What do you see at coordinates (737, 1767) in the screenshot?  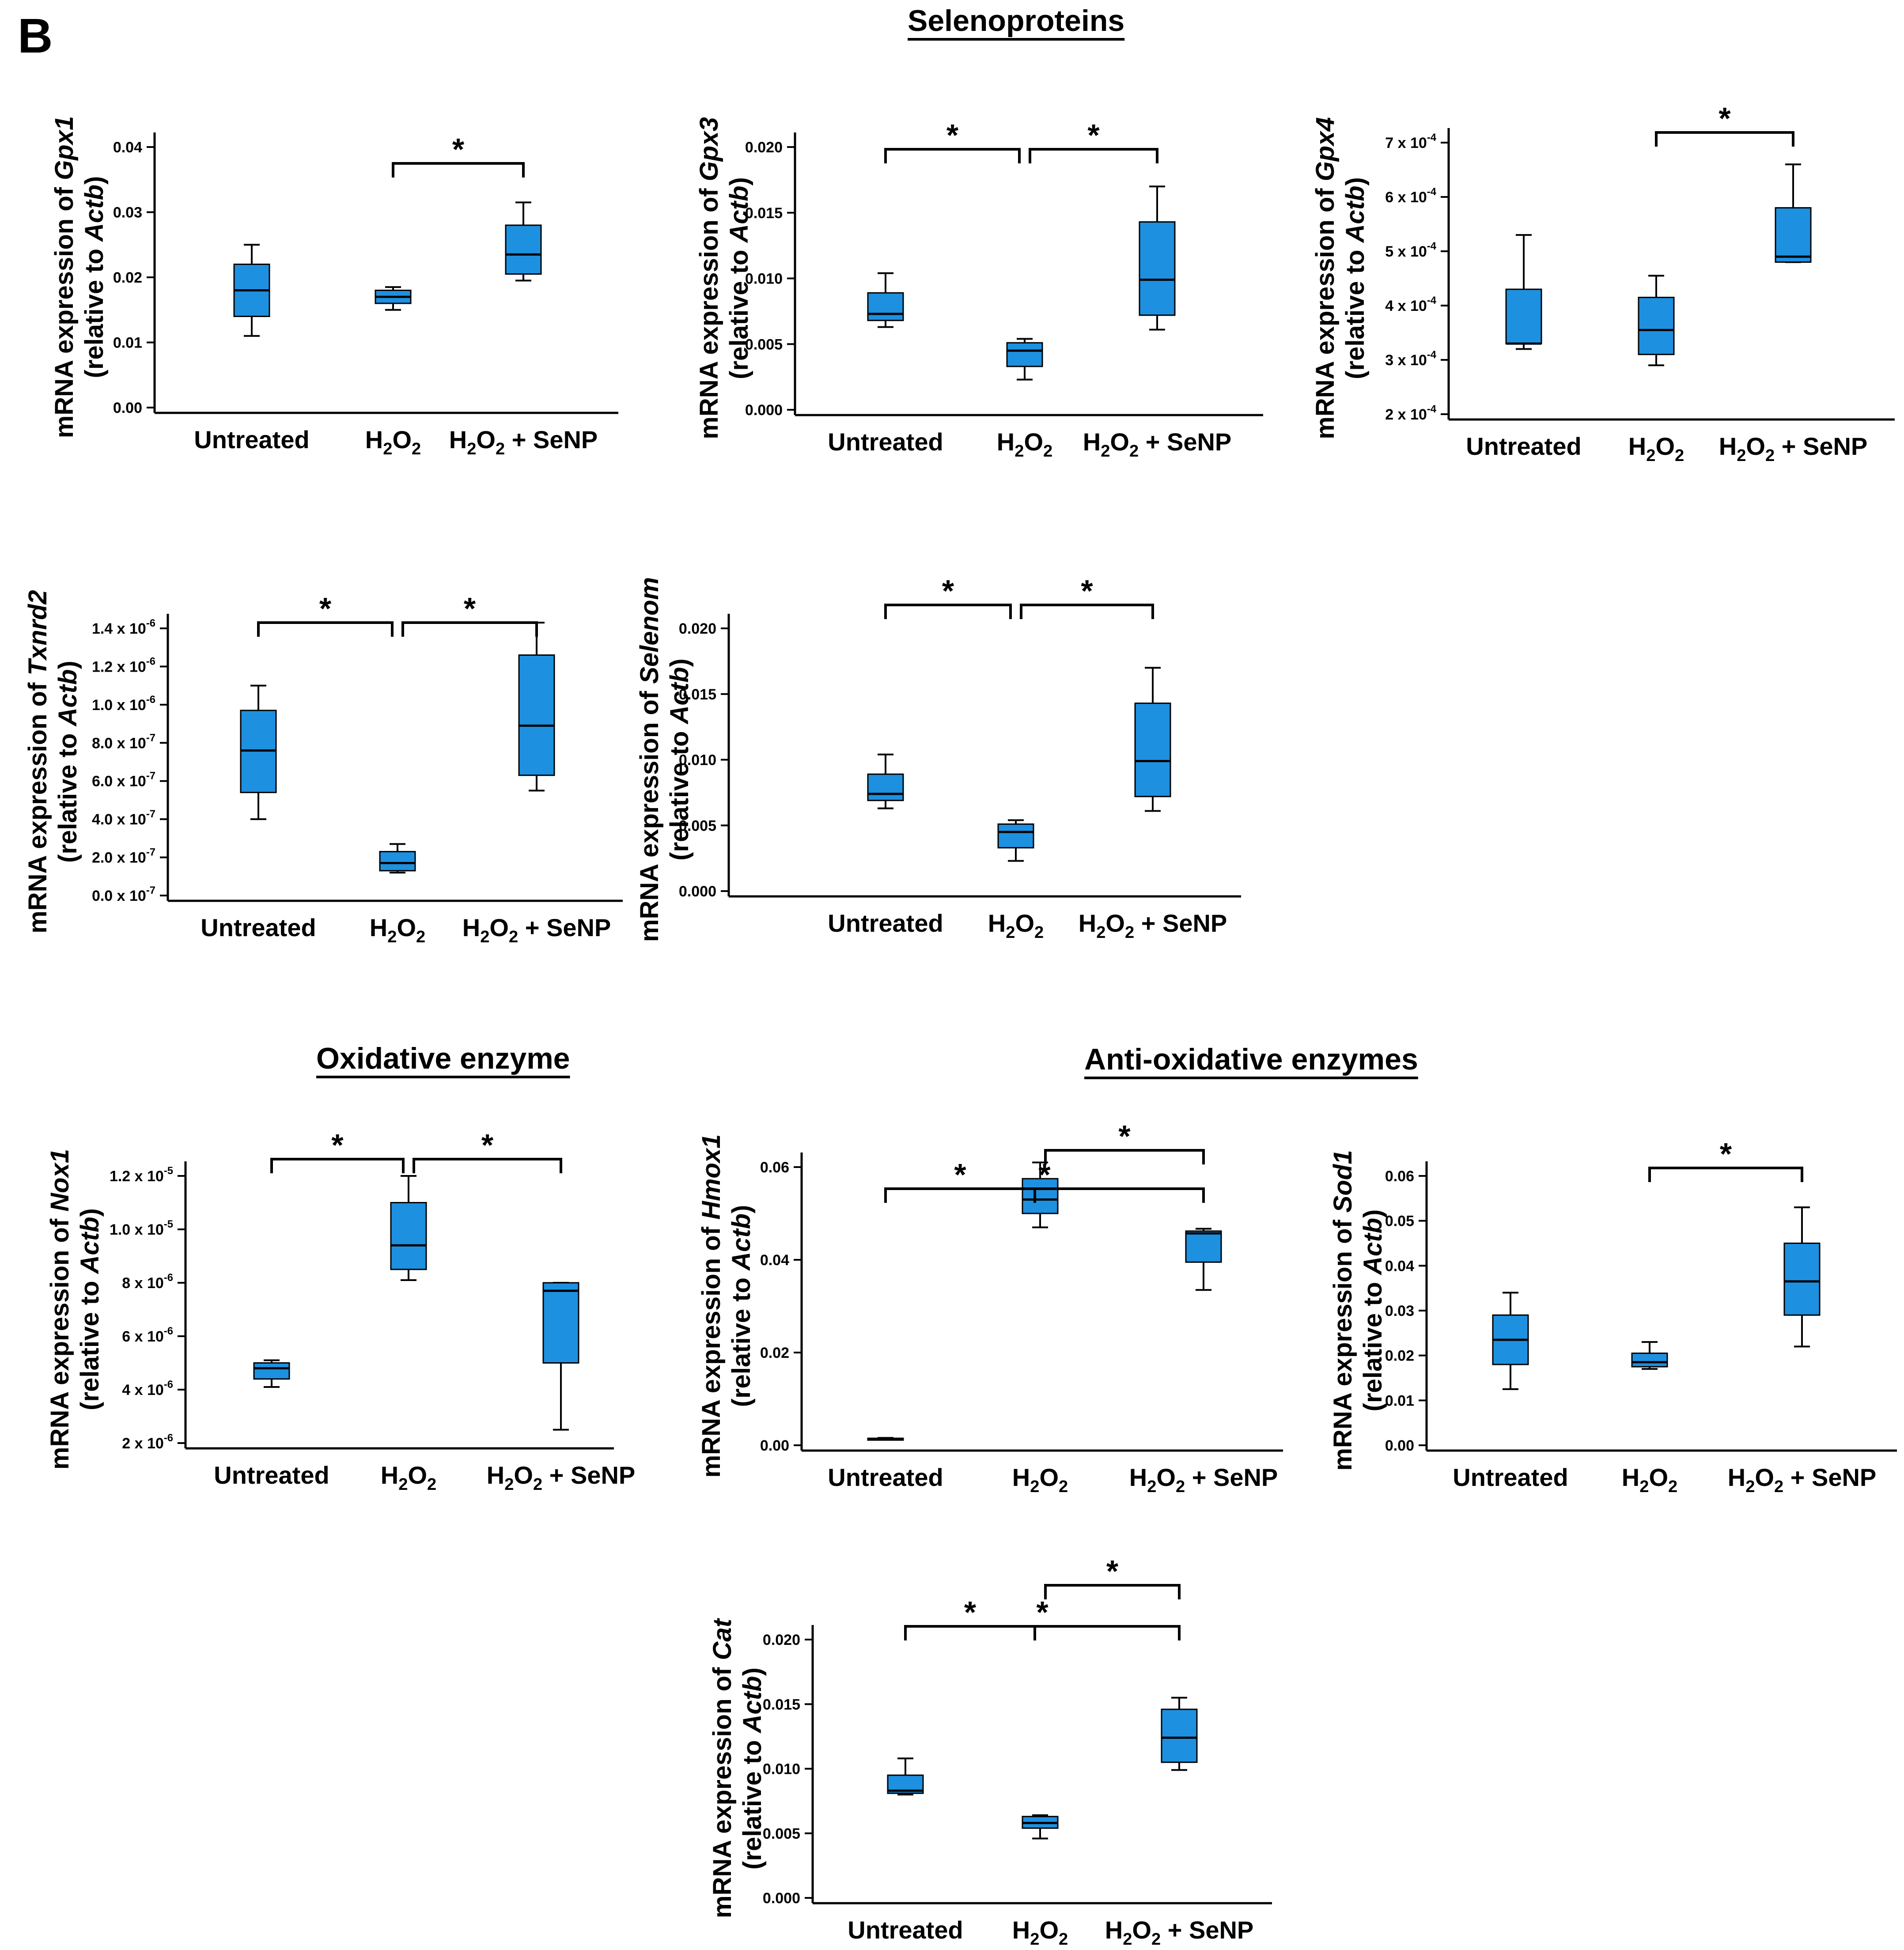 I see `y-axis-label: mRNA expression of Cat(relative to Actb)` at bounding box center [737, 1767].